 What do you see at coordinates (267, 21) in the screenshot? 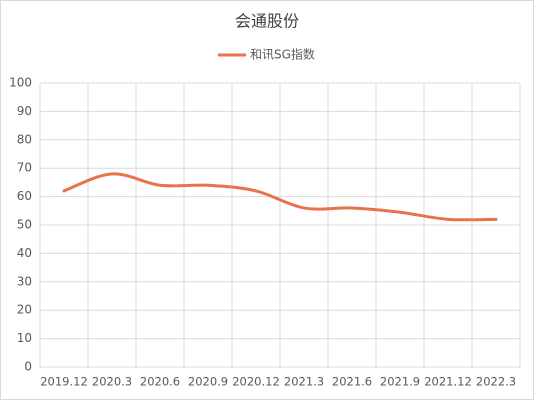
I see `chart-title: 会通股份` at bounding box center [267, 21].